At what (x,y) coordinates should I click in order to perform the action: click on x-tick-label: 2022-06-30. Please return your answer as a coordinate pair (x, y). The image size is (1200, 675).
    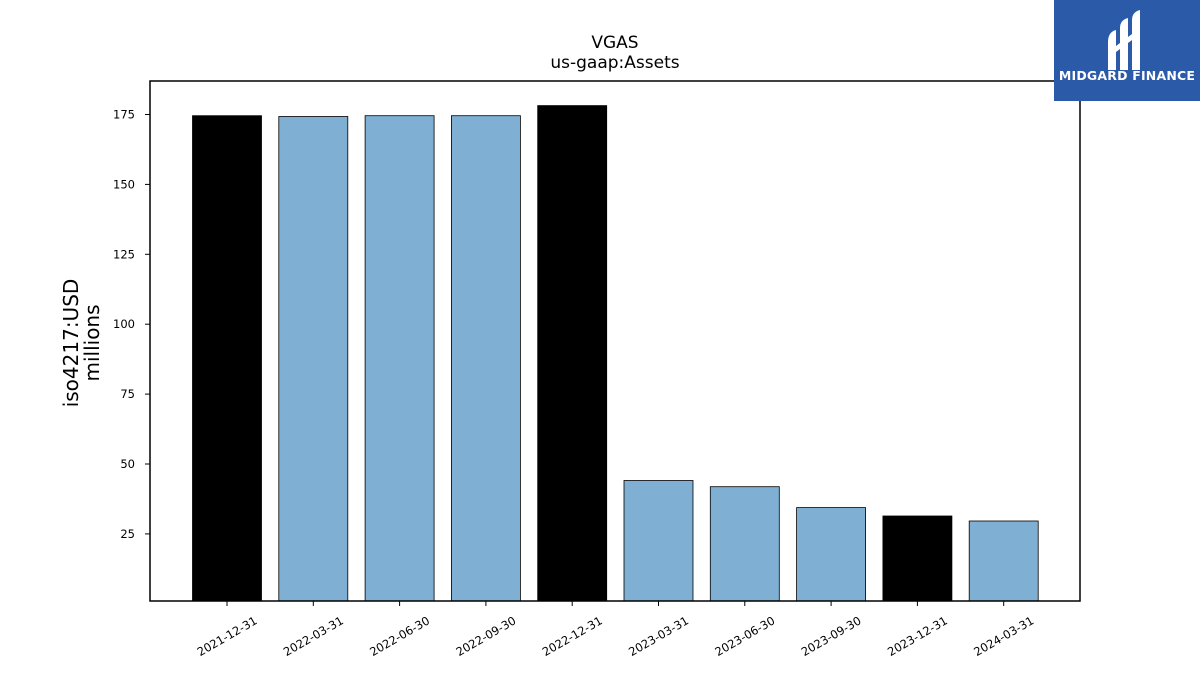
    Looking at the image, I should click on (399, 636).